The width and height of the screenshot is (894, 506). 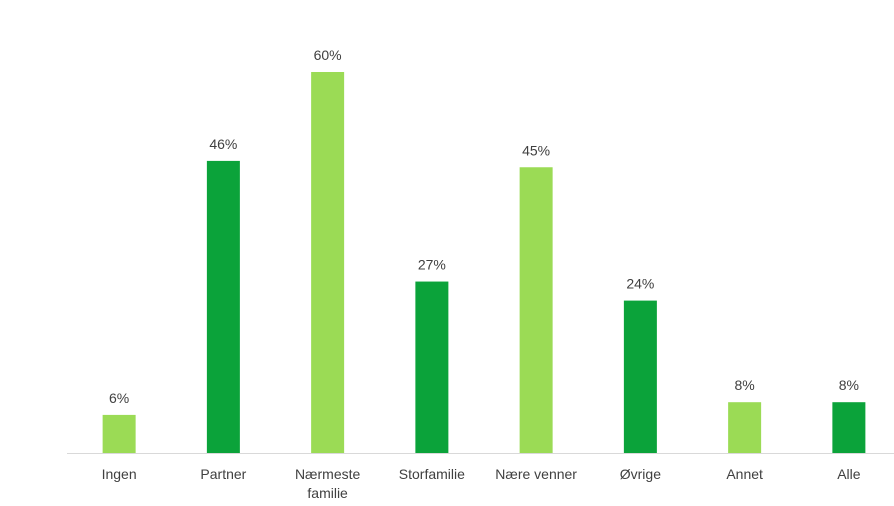 What do you see at coordinates (327, 483) in the screenshot?
I see `x-tick-label: Nærmeste familie` at bounding box center [327, 483].